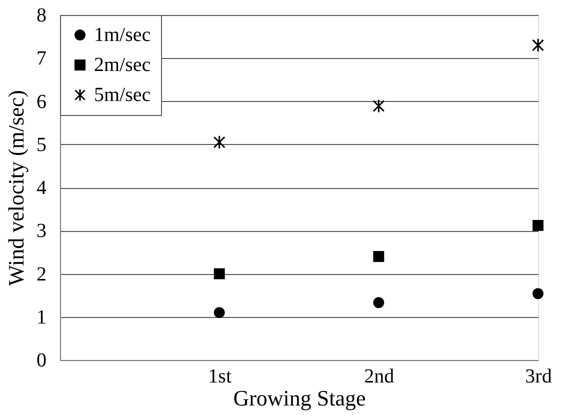  I want to click on legend-label: 5m/sec, so click(122, 95).